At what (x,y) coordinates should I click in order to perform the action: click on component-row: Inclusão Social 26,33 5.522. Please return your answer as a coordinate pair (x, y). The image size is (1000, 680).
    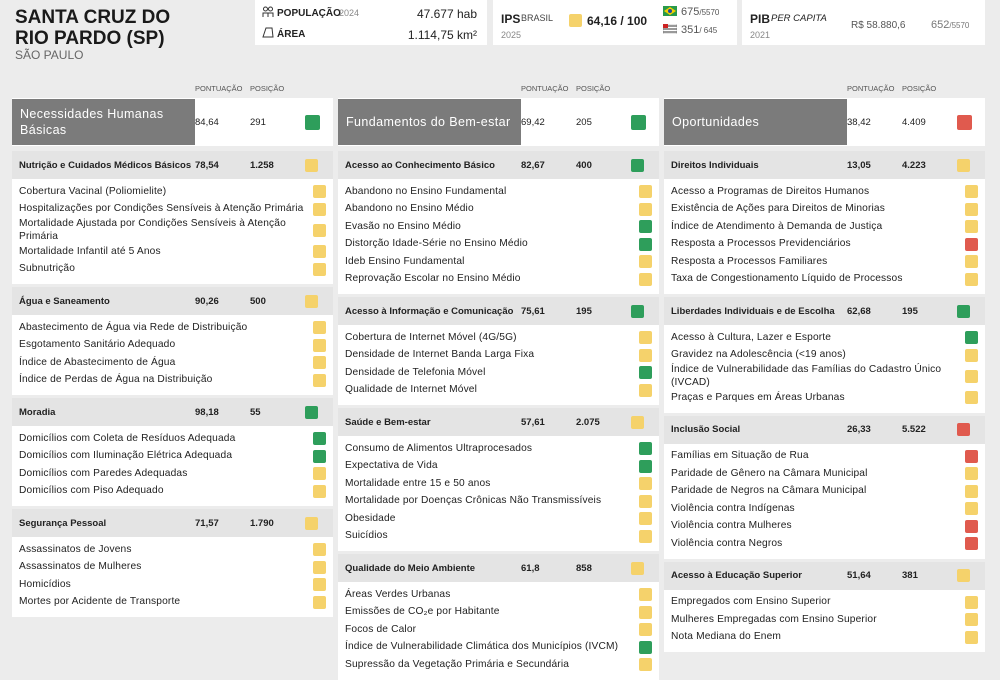
    Looking at the image, I should click on (824, 429).